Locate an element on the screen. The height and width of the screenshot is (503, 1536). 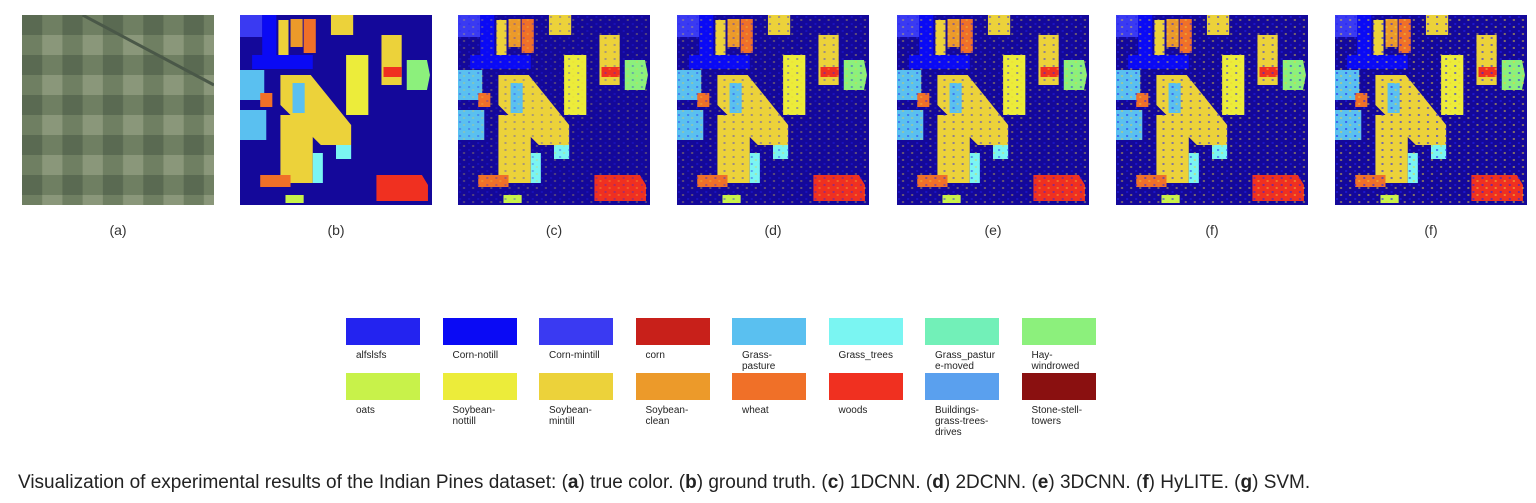
caption-letter: d is located at coordinates (938, 482).